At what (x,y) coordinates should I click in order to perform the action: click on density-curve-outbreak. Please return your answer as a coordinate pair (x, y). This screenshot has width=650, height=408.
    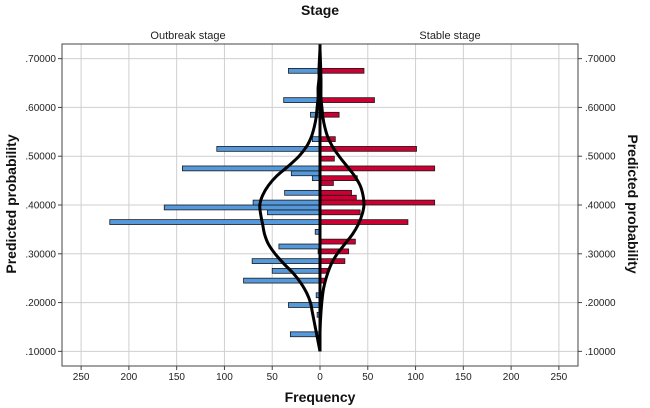
    Looking at the image, I should click on (290, 200).